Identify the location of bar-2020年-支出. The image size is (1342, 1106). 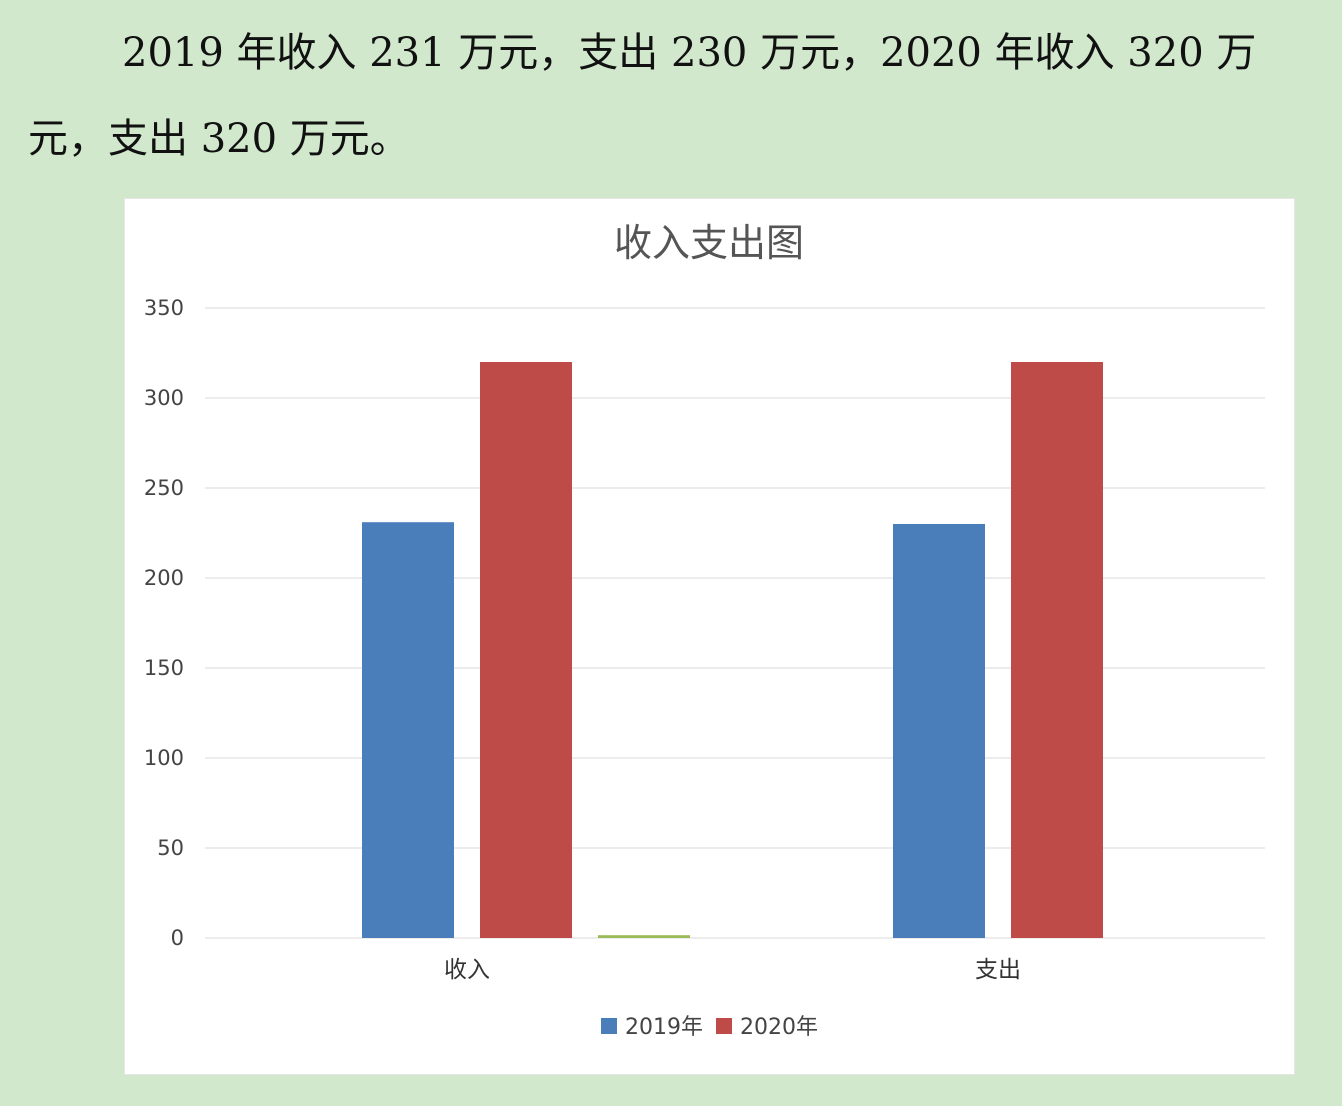
(1057, 650).